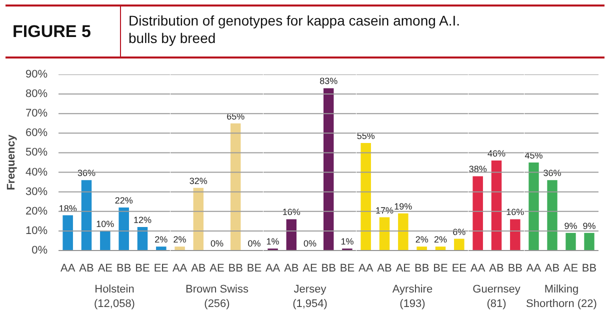 This screenshot has width=610, height=317. Describe the element at coordinates (36, 152) in the screenshot. I see `y-tick-label: 50%` at that location.